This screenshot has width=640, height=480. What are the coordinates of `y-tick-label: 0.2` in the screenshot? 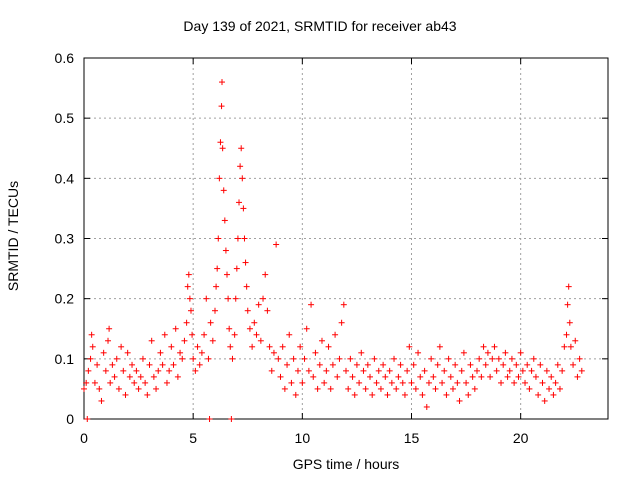 It's located at (65, 299).